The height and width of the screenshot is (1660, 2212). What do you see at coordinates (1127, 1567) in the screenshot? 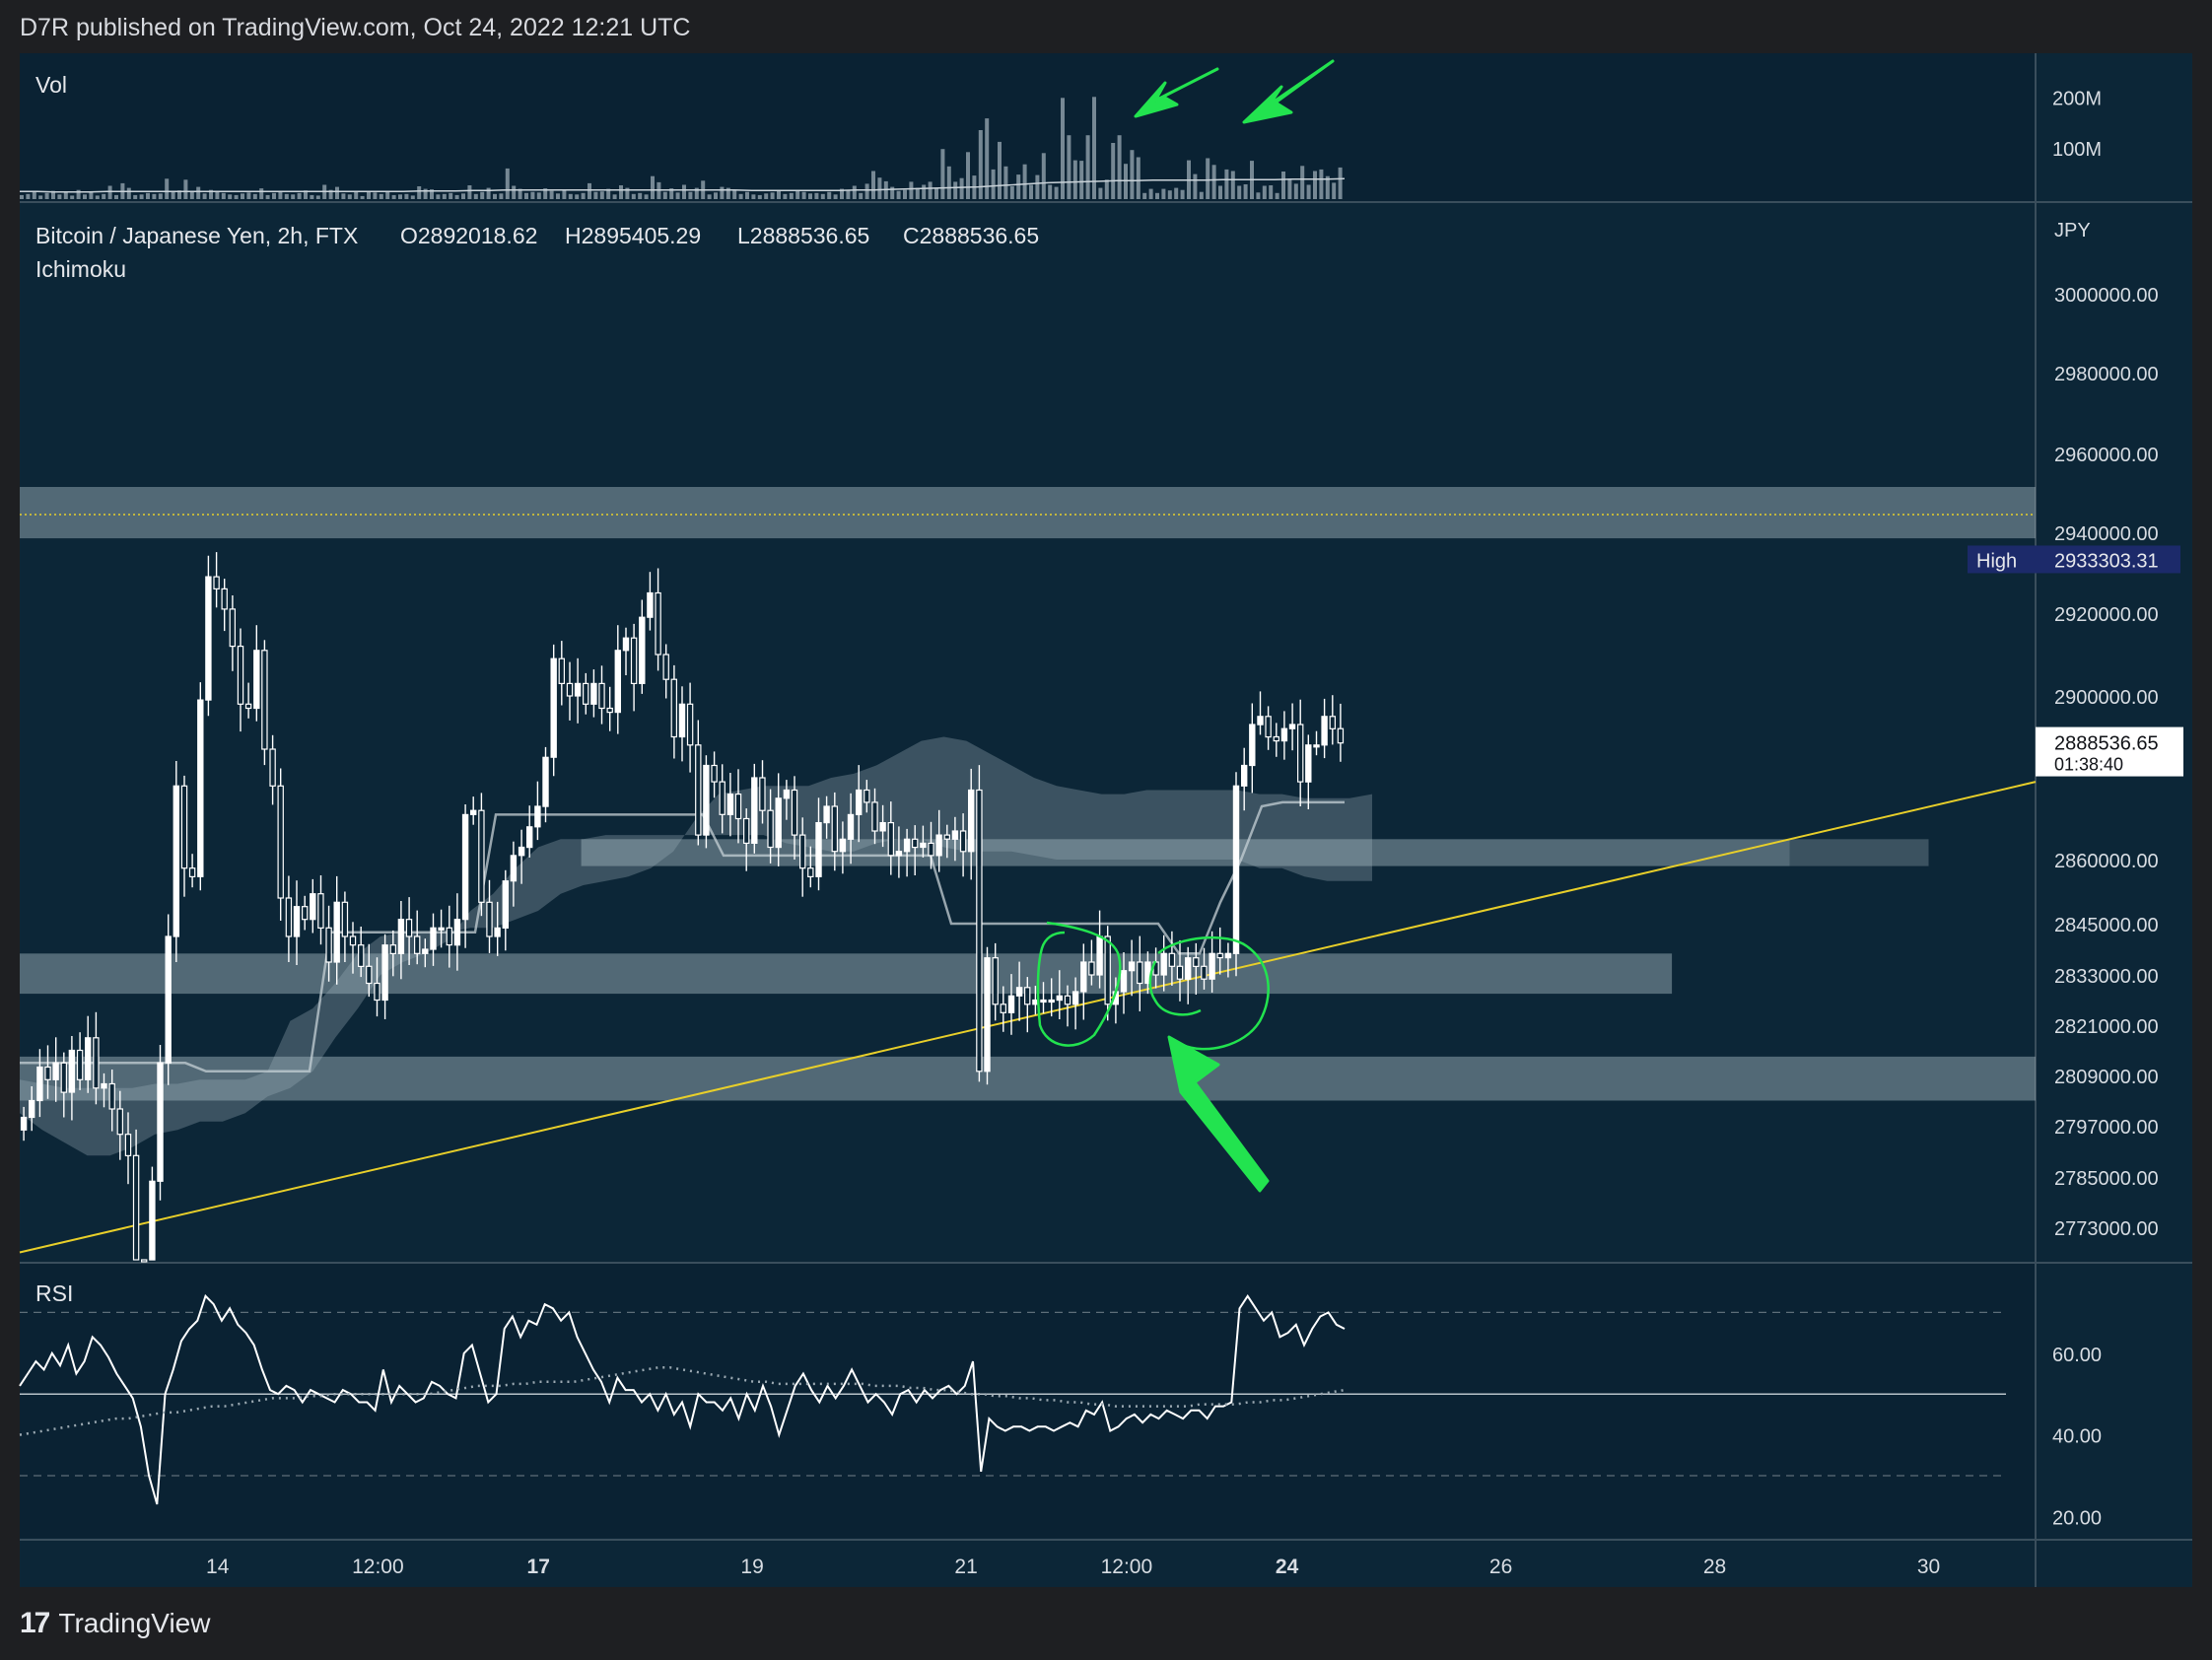
I see `time-tick-label: 12:00` at bounding box center [1127, 1567].